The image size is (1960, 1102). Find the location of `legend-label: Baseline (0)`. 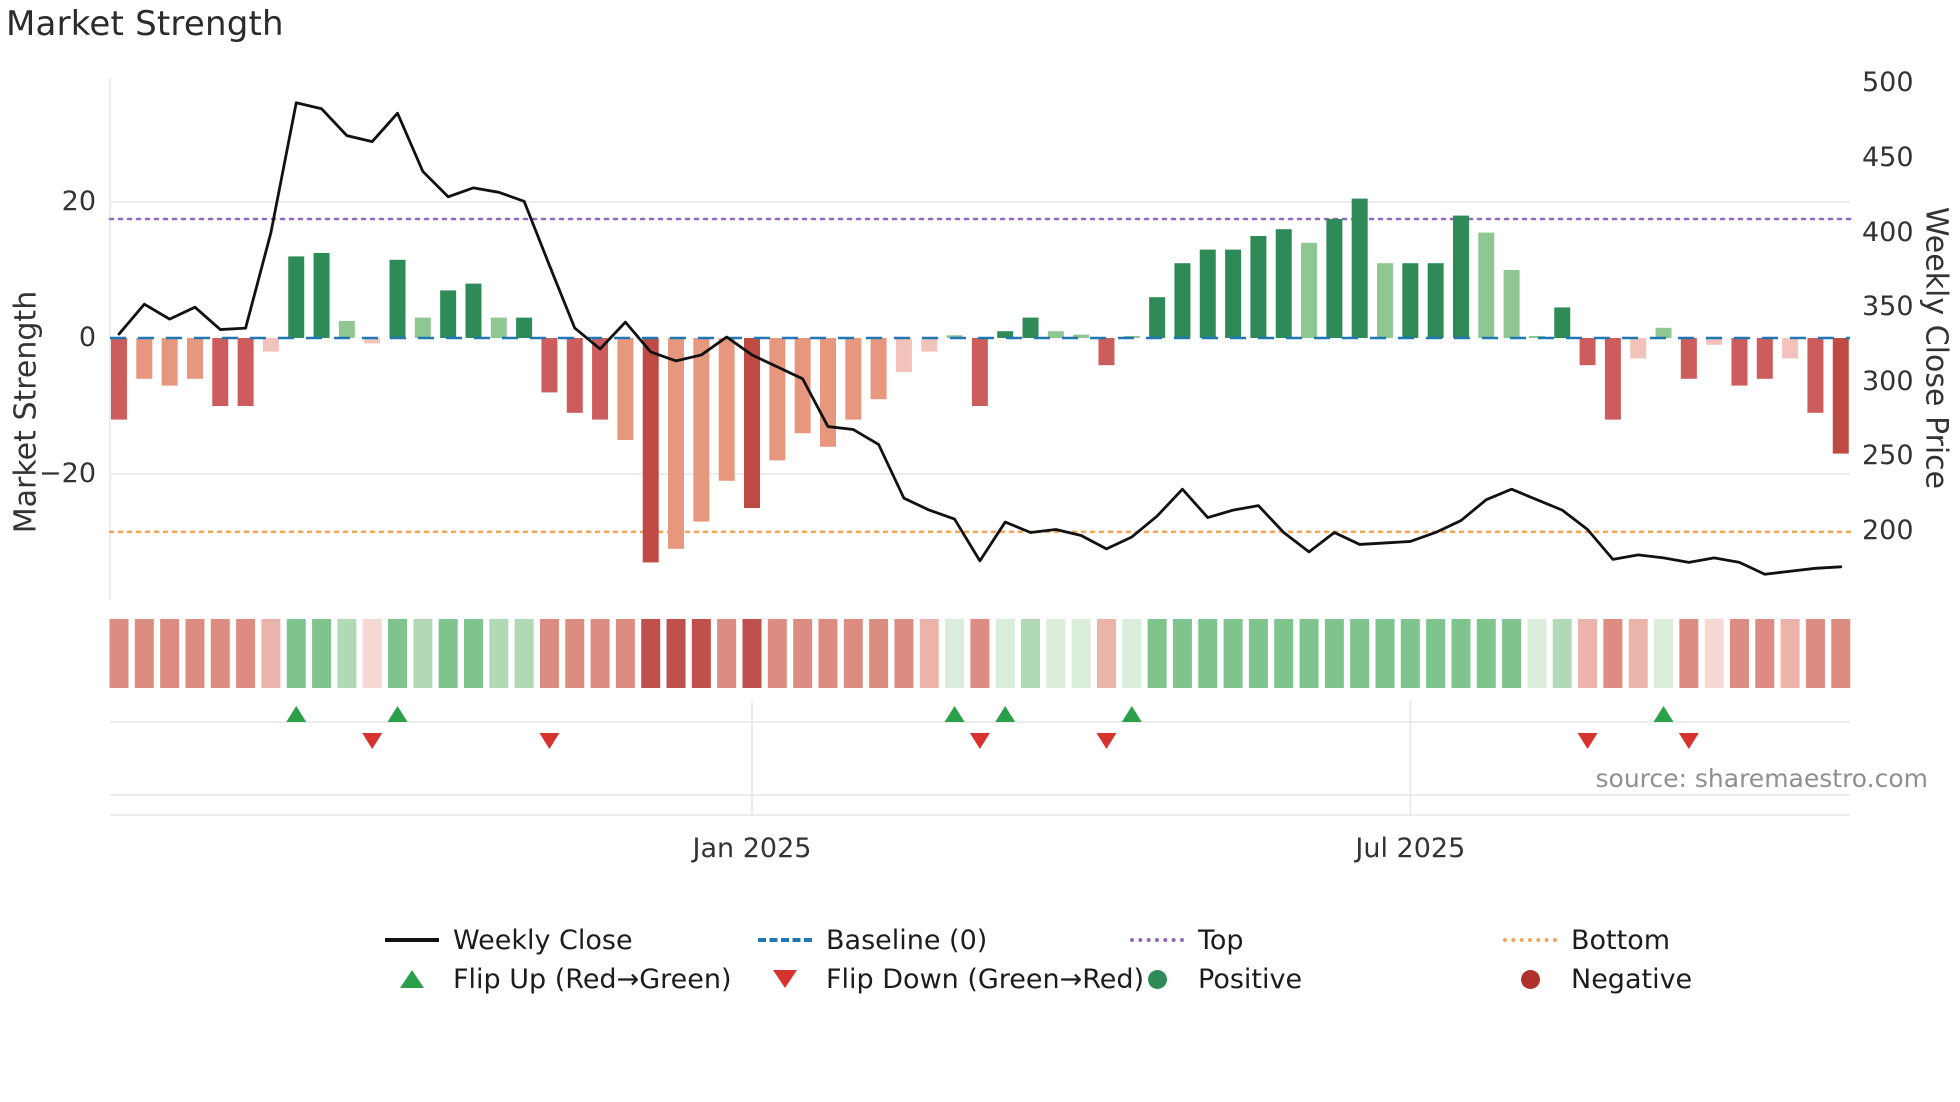

legend-label: Baseline (0) is located at coordinates (907, 940).